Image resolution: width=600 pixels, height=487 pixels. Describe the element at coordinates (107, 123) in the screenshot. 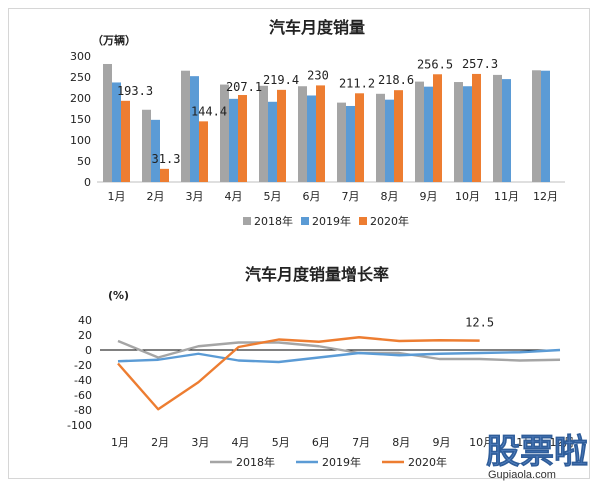

I see `bar-2018年-1月` at that location.